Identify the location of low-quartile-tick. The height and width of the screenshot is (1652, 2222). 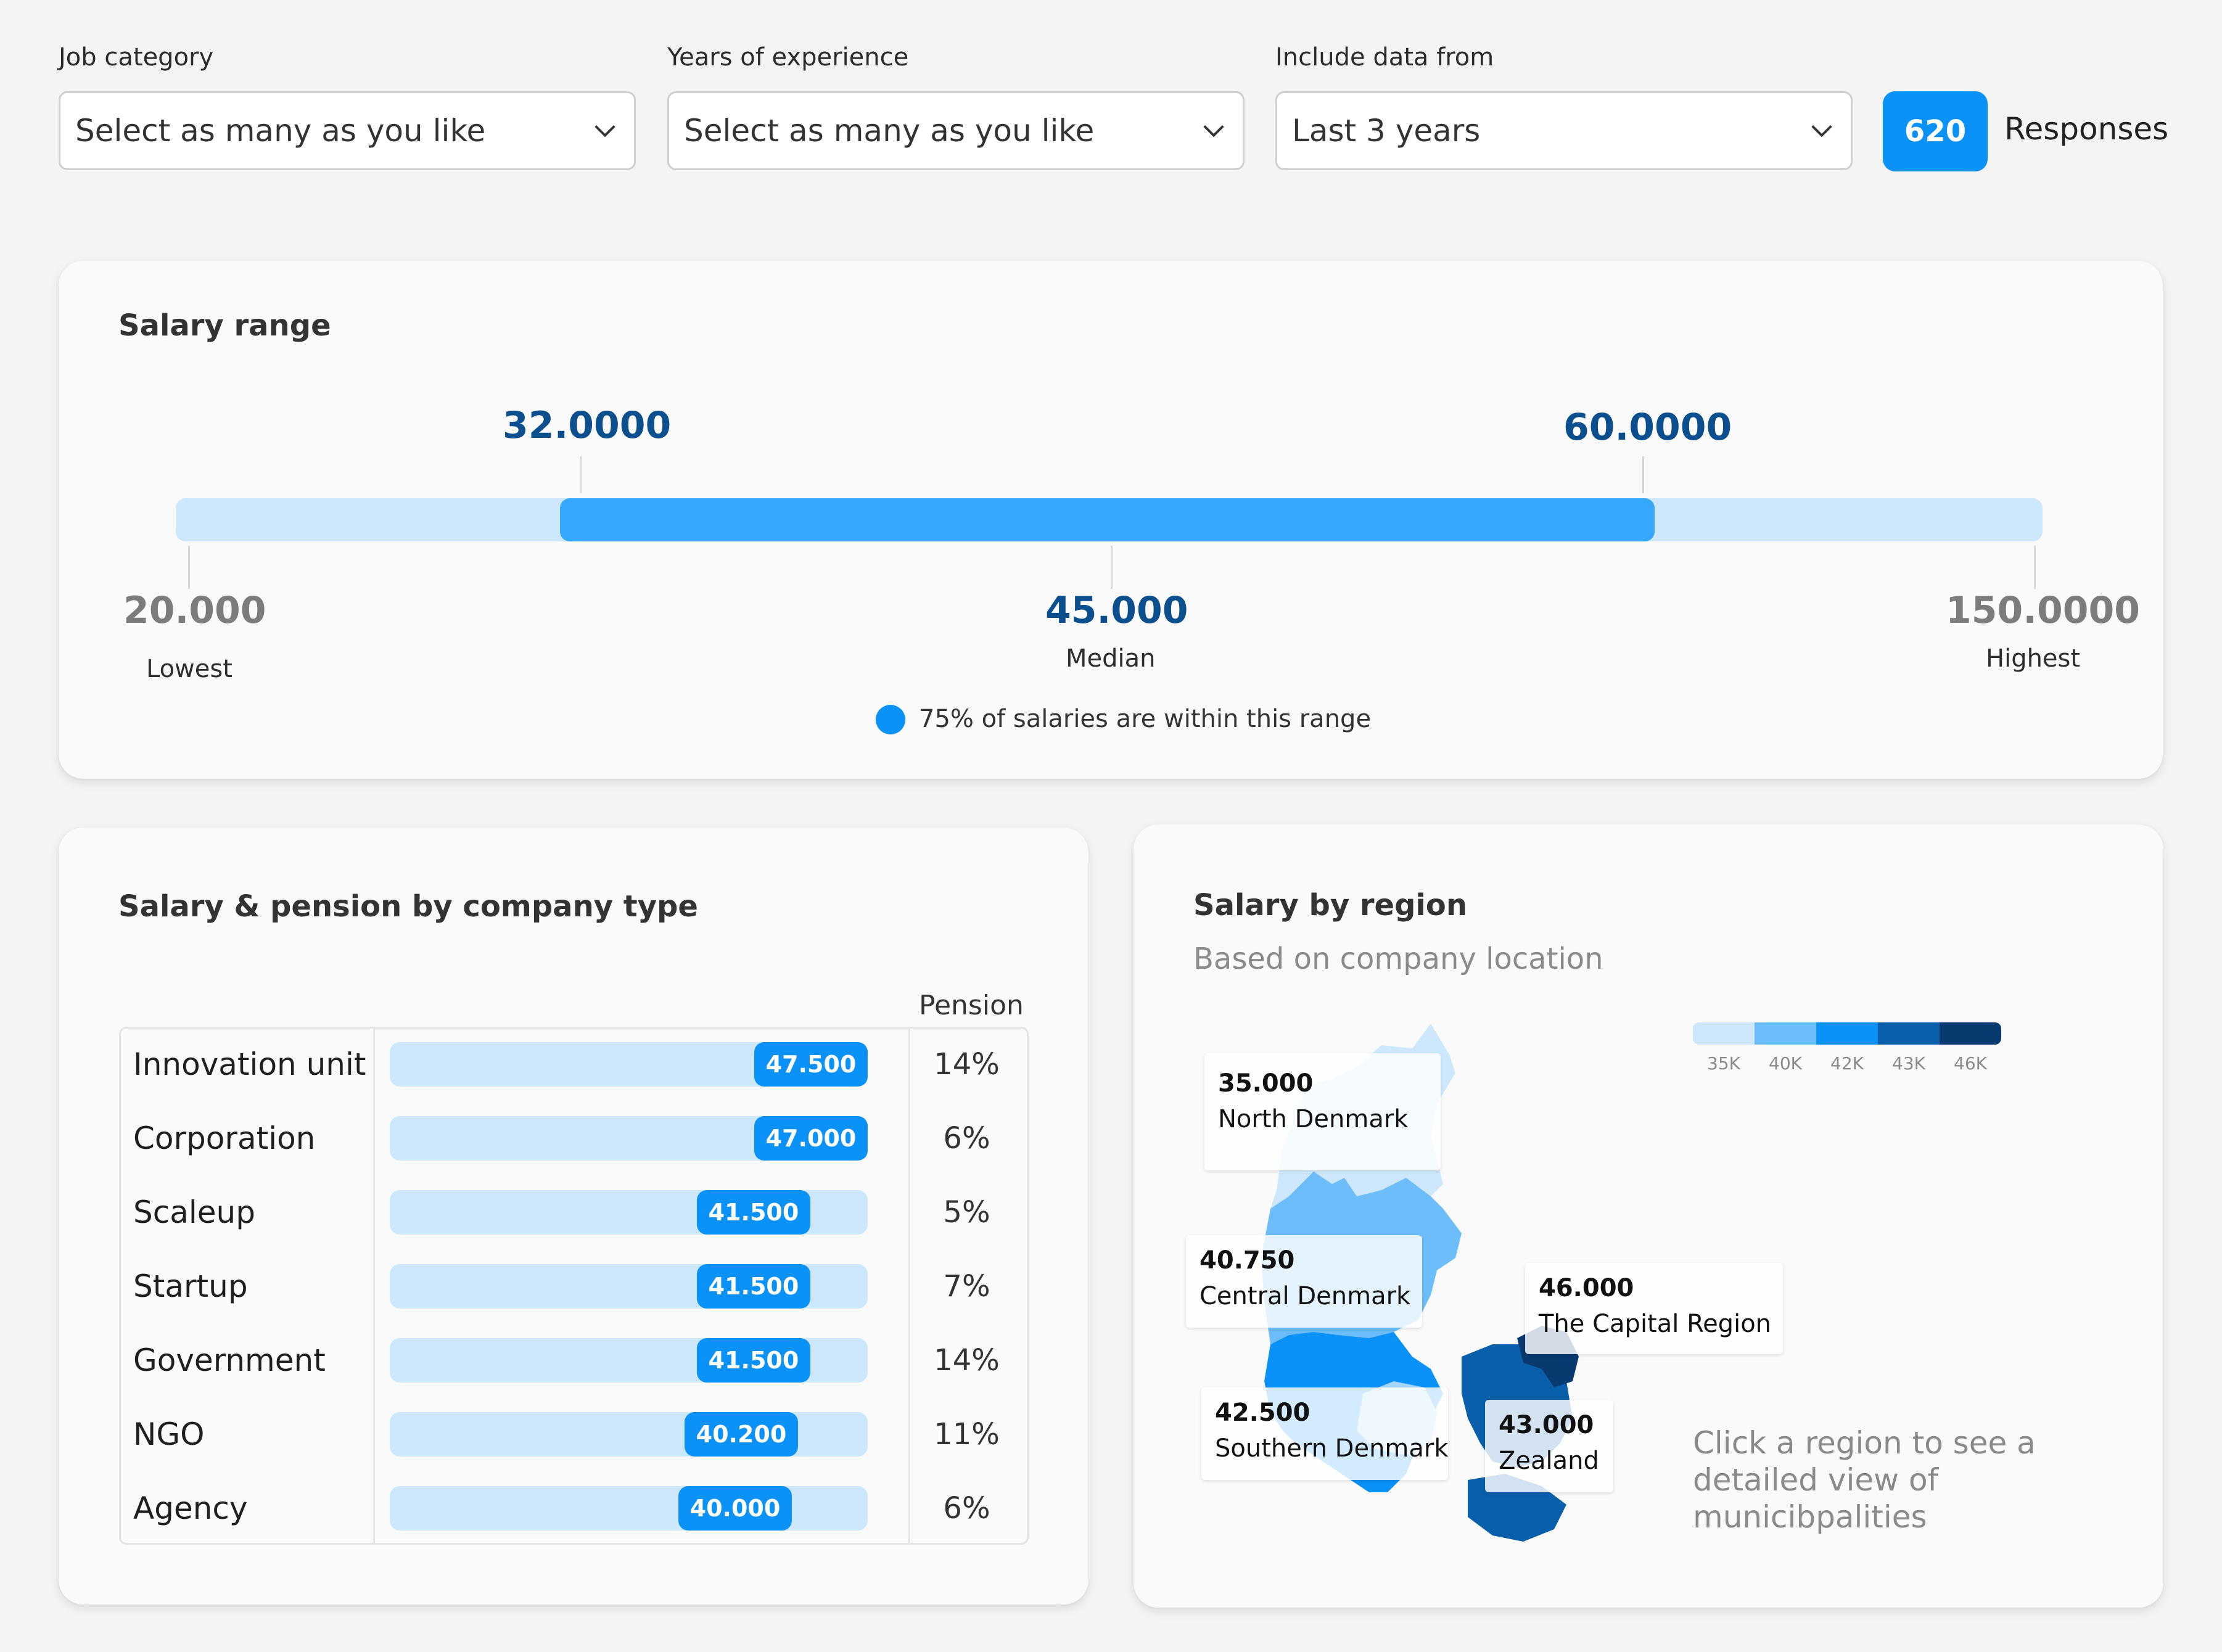
(581, 474).